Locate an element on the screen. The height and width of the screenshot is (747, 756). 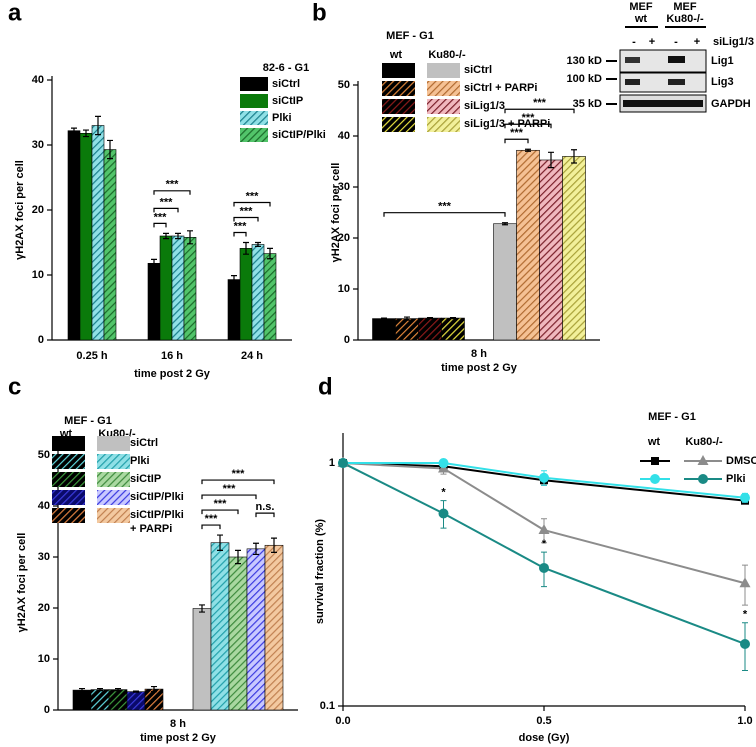
lane-label: + is located at coordinates (652, 42).